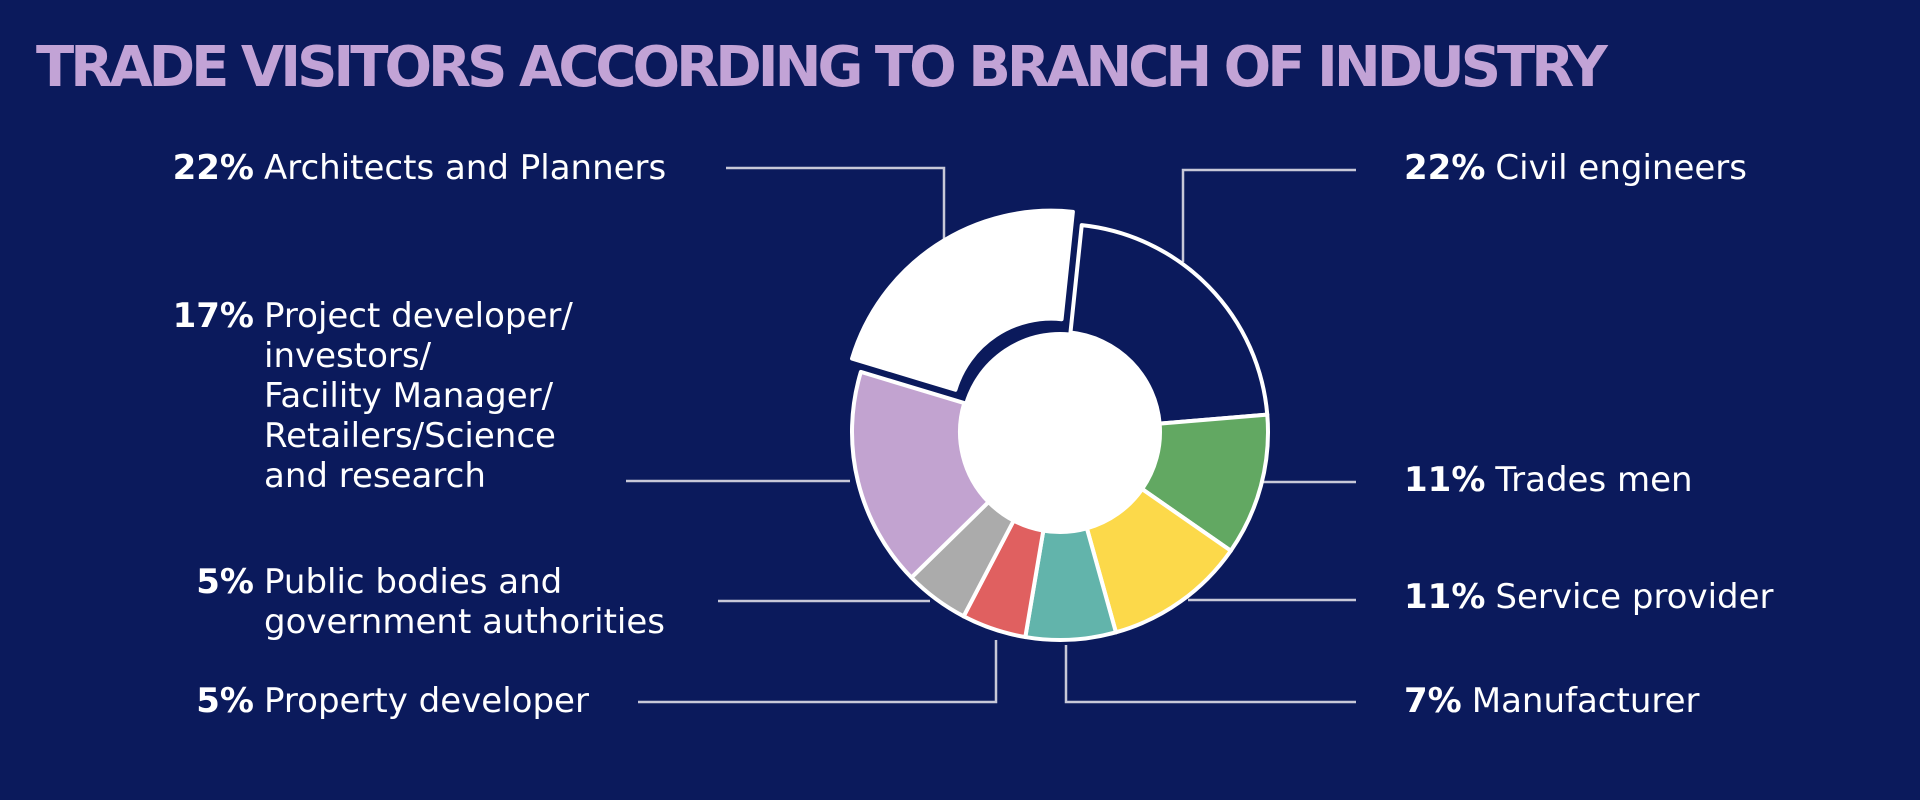  What do you see at coordinates (1585, 701) in the screenshot?
I see `callout-text: Manufacturer` at bounding box center [1585, 701].